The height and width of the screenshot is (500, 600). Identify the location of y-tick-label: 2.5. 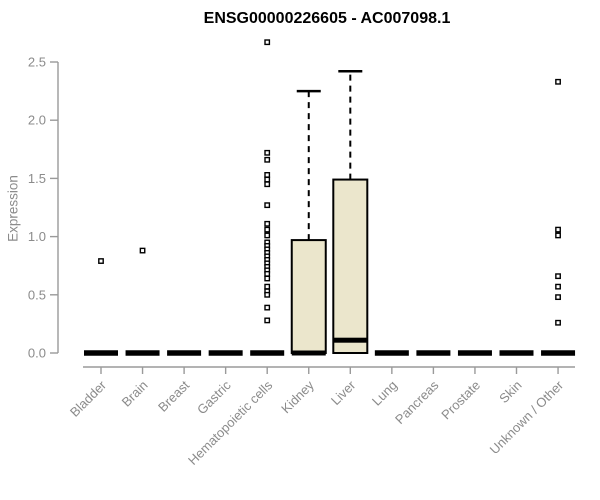
(37, 62).